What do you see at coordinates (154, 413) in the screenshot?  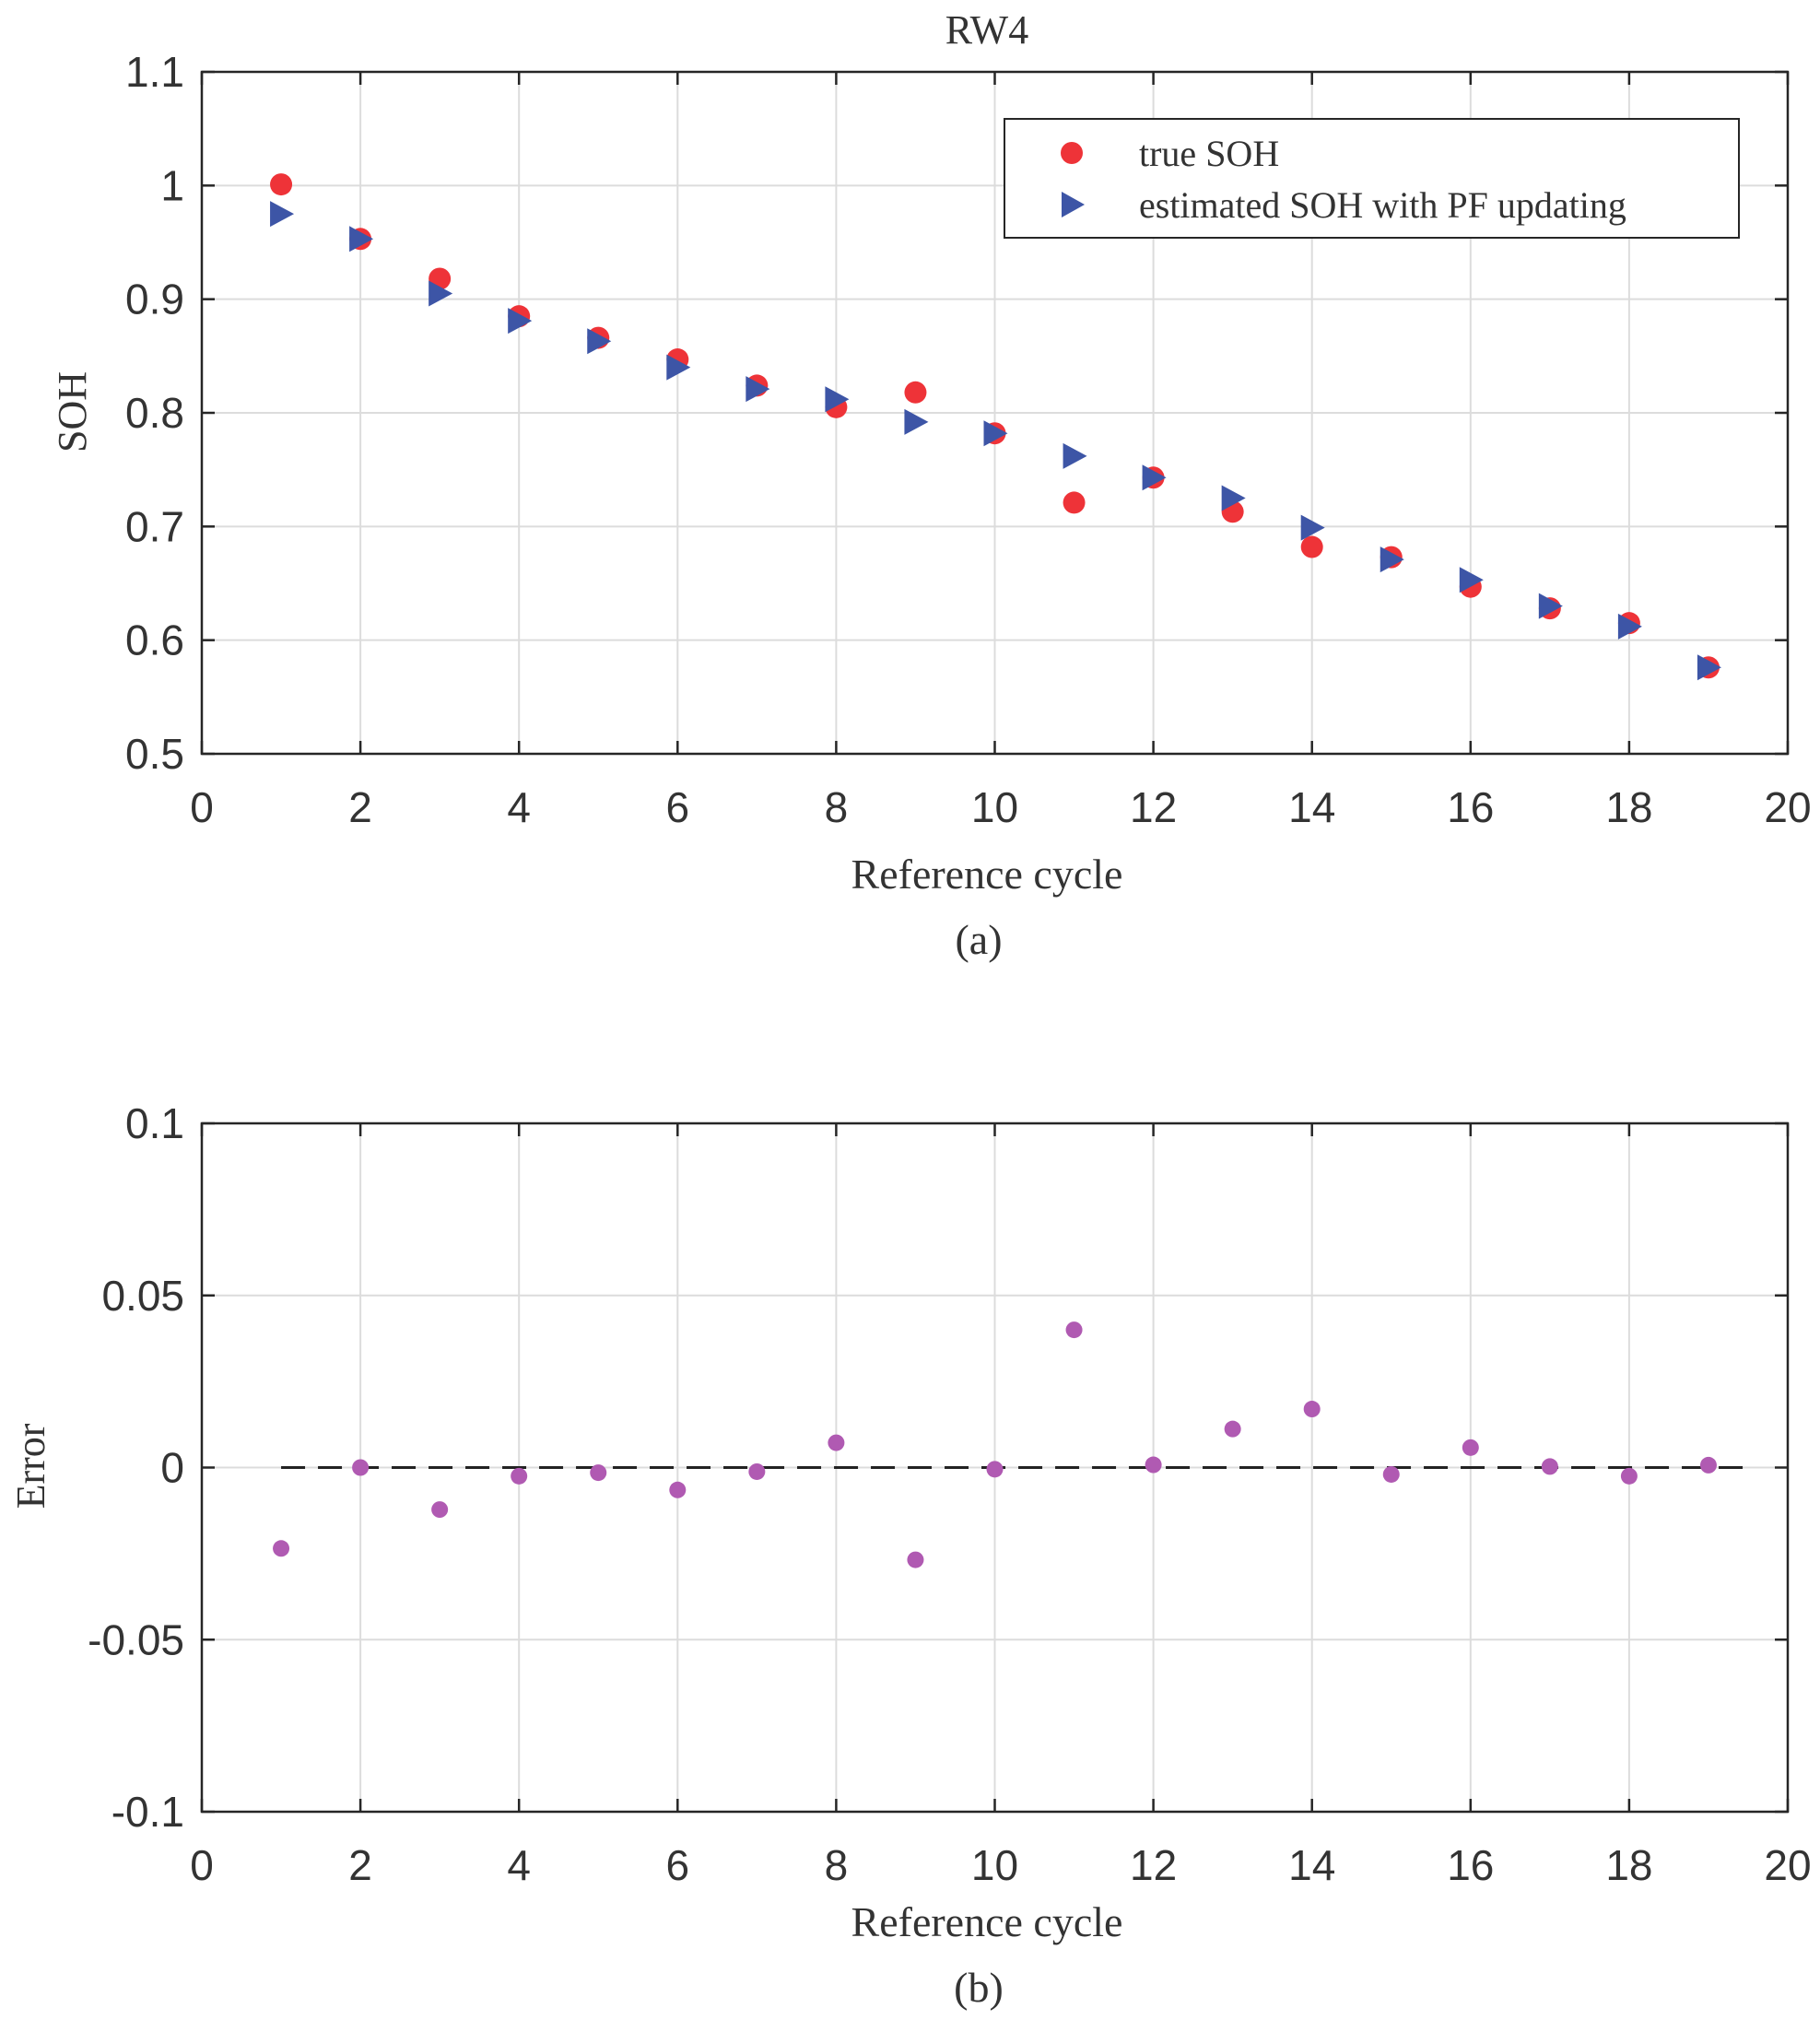 I see `y-tick-label: 0.8` at bounding box center [154, 413].